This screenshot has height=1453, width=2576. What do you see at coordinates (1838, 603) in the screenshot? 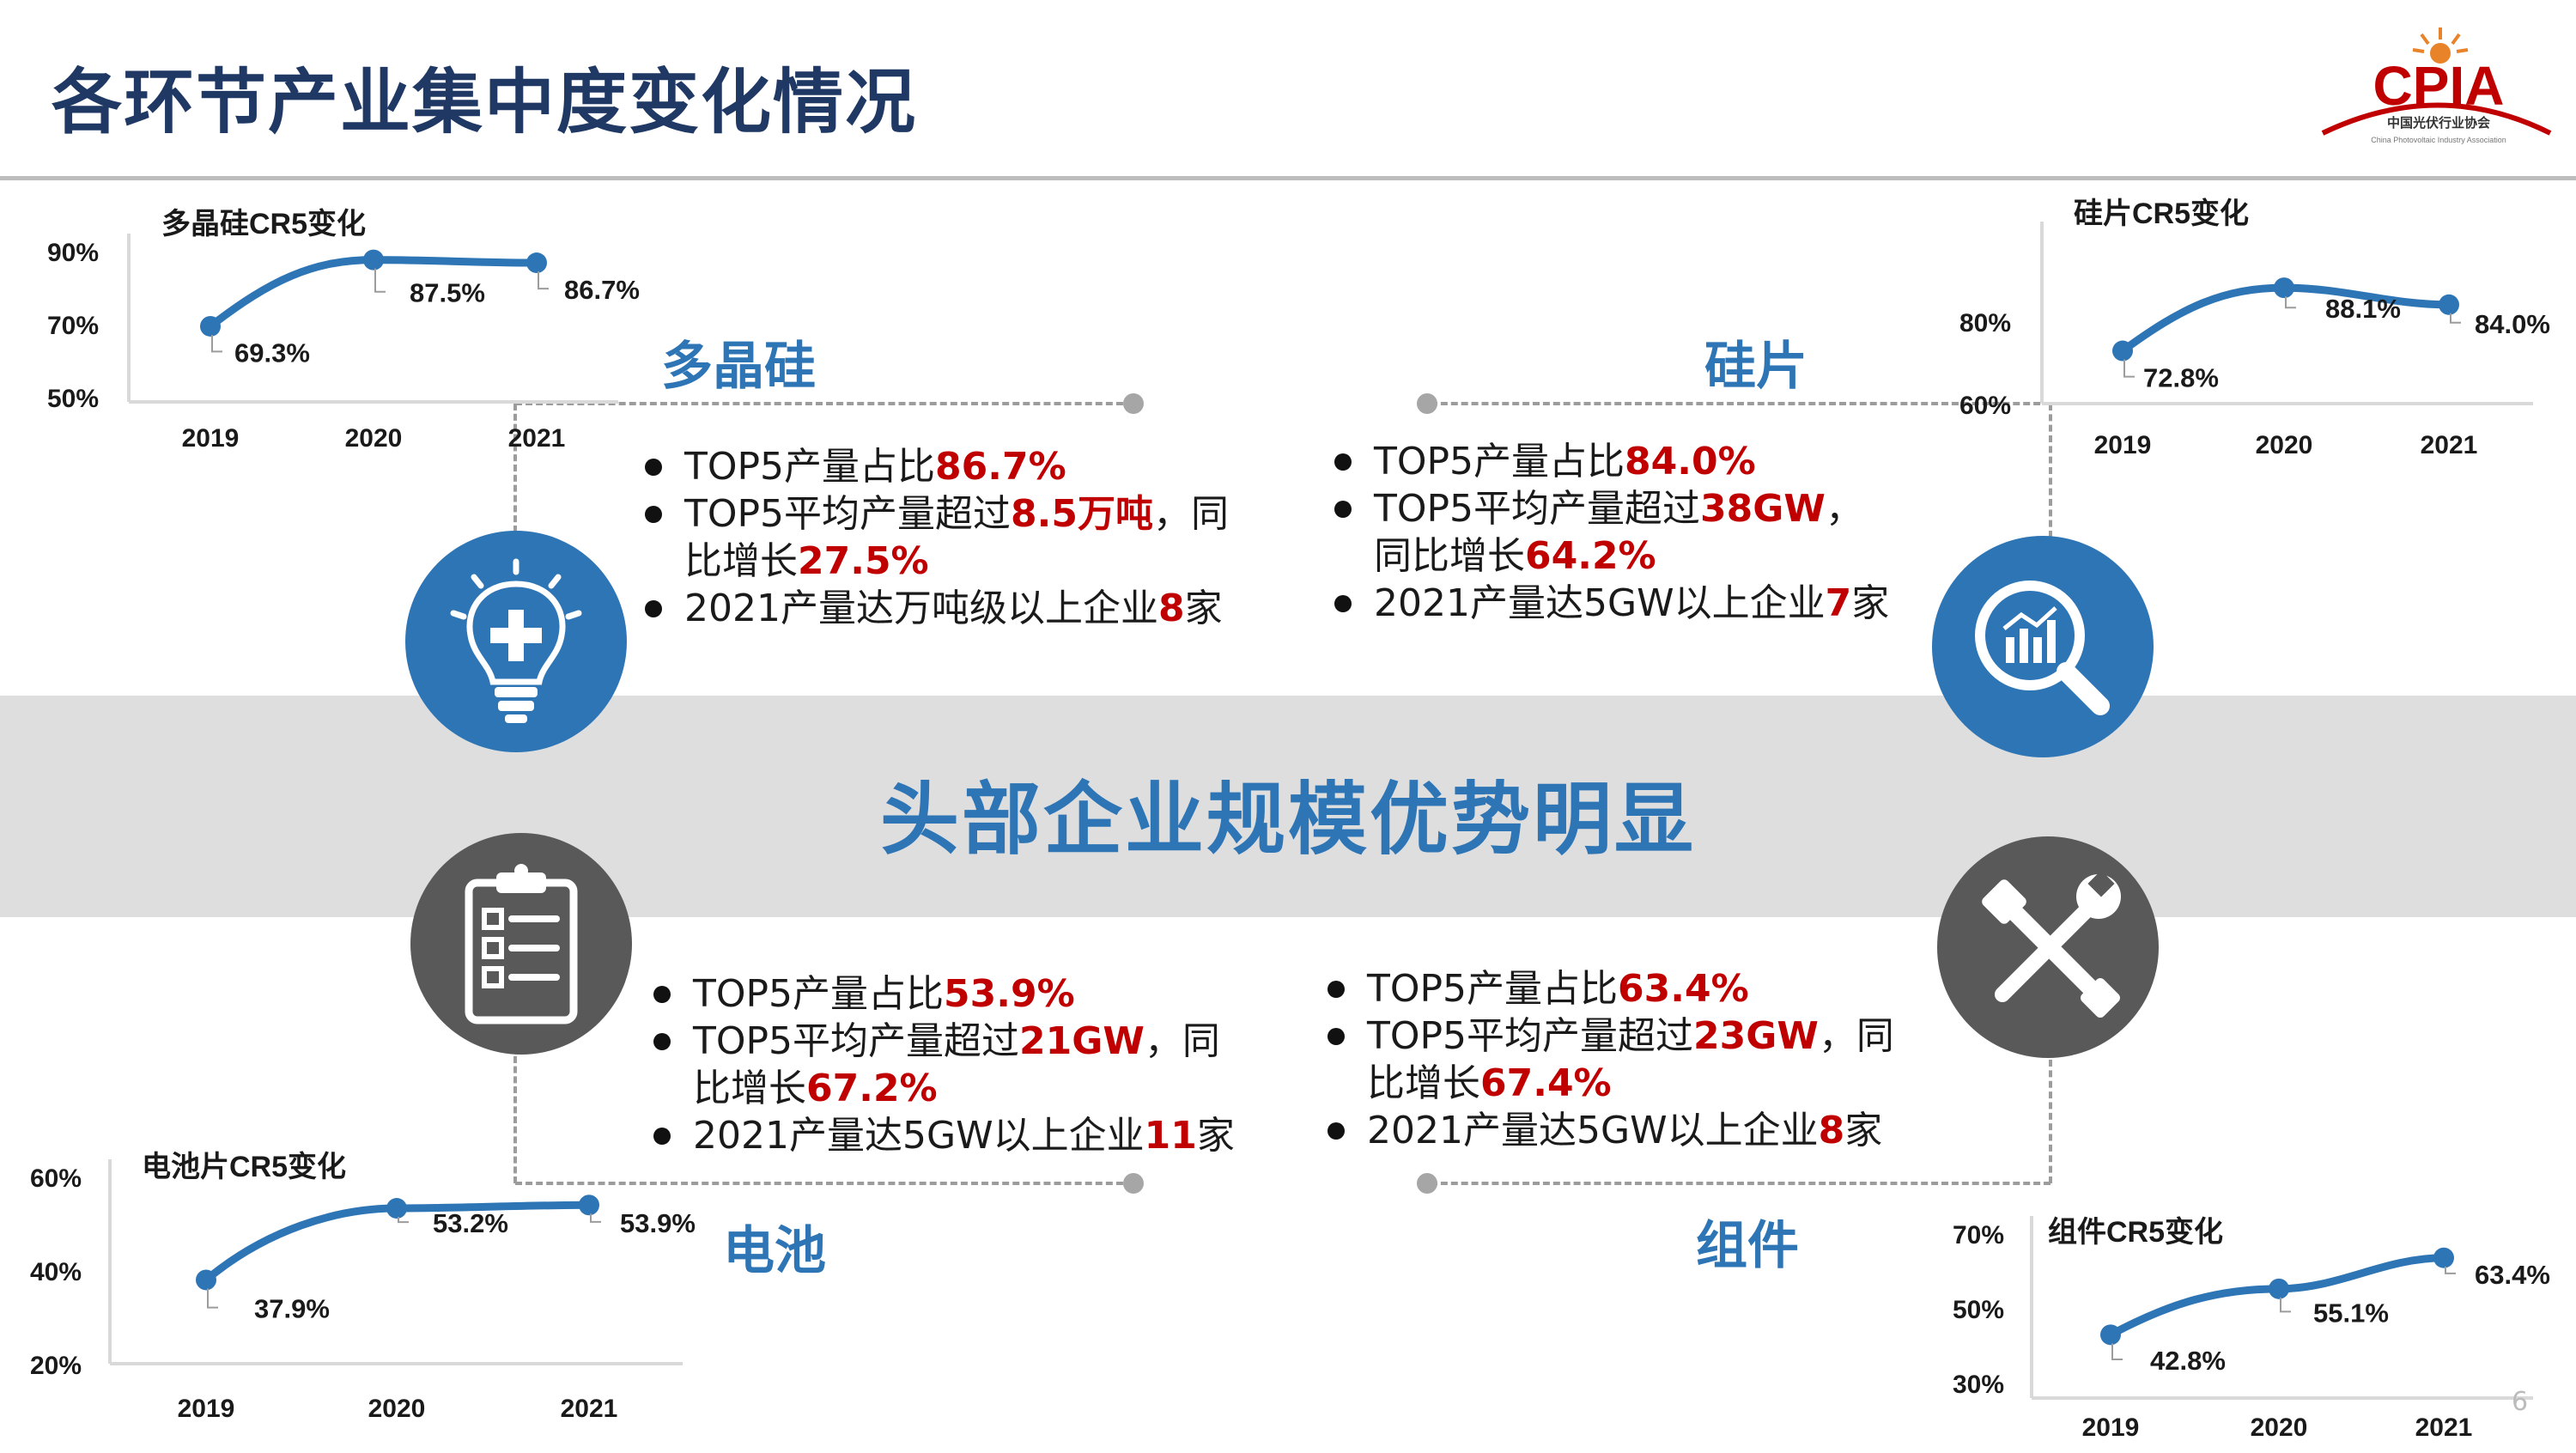
I see `highlight-value: 7` at bounding box center [1838, 603].